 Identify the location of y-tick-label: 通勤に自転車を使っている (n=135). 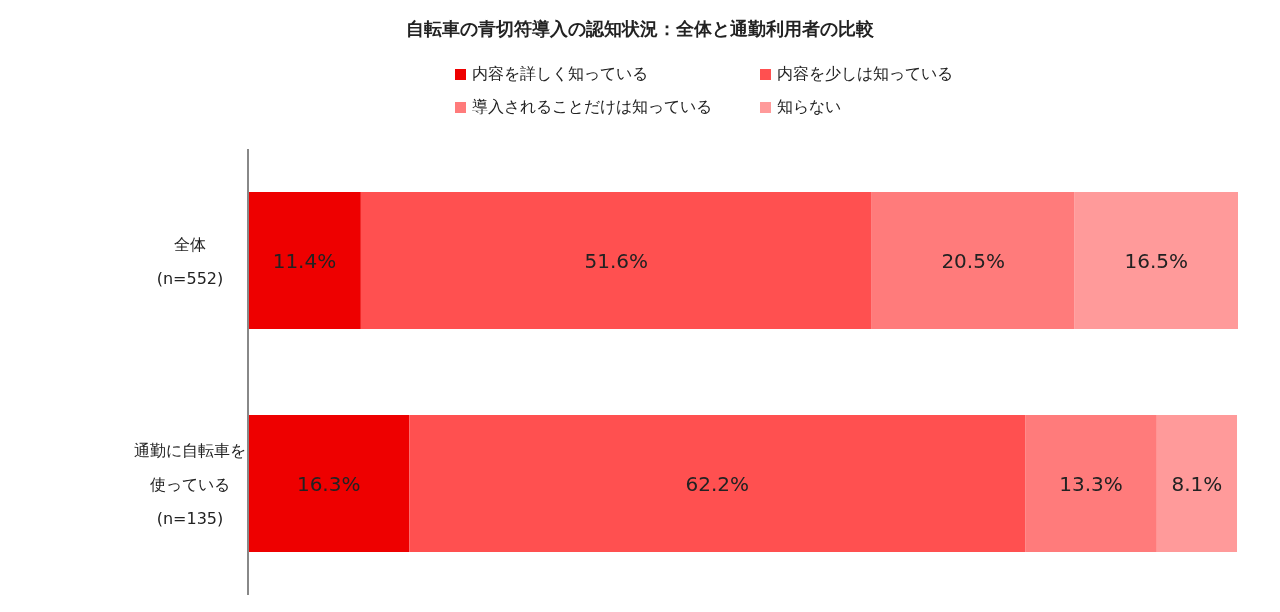
(190, 483).